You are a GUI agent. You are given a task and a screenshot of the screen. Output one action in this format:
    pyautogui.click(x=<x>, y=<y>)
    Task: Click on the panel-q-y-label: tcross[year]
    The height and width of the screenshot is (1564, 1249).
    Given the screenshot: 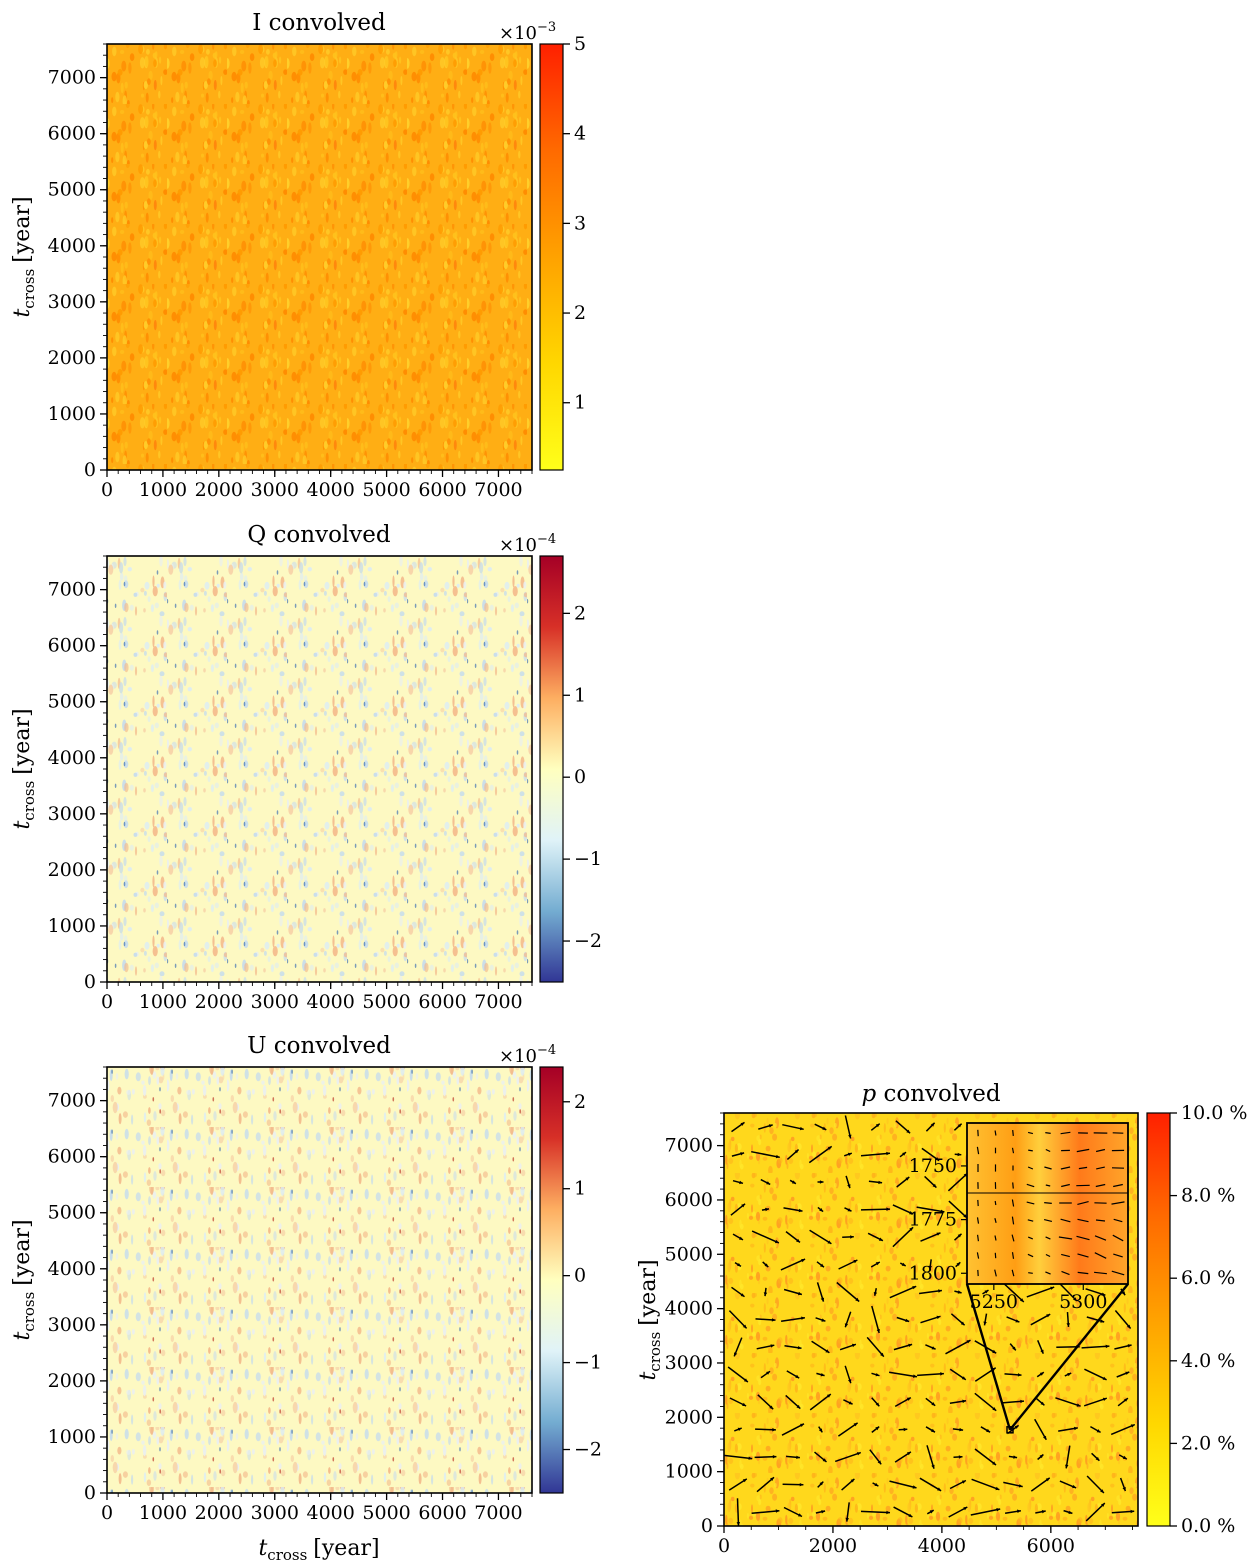 What is the action you would take?
    pyautogui.click(x=24, y=768)
    